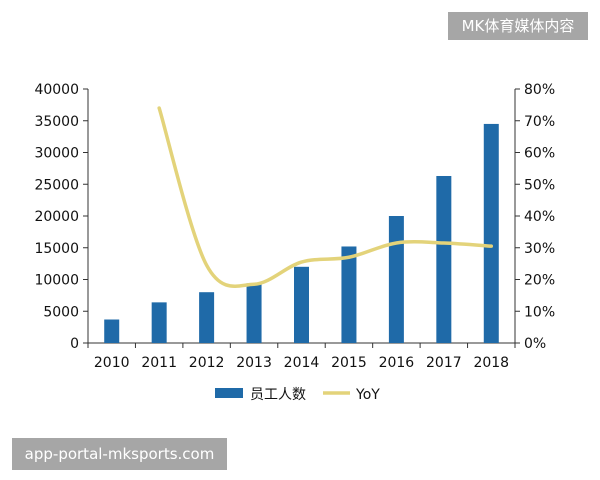  I want to click on y-right-tick-label: 40%, so click(539, 217).